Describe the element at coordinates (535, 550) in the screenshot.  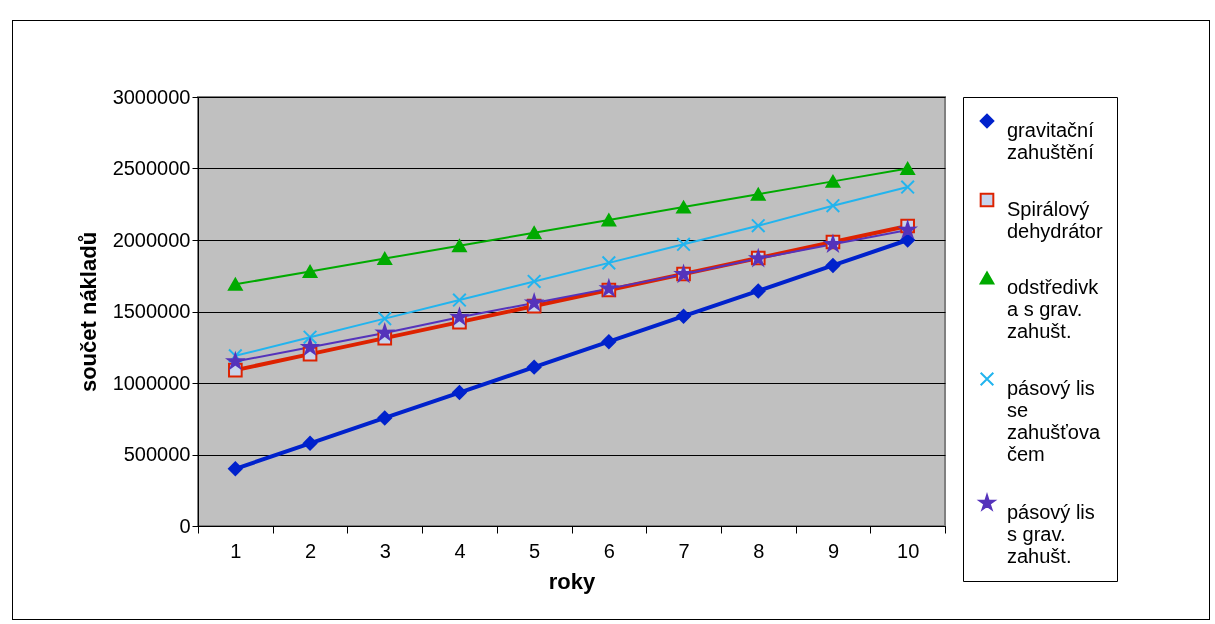
I see `x-tick-label: 5` at that location.